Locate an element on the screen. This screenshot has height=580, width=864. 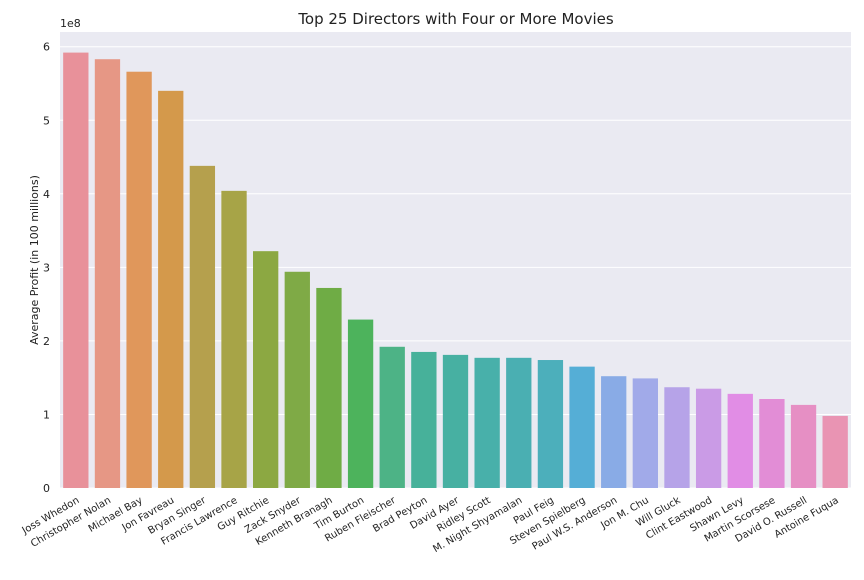
y-tick-label: 1 is located at coordinates (46, 414).